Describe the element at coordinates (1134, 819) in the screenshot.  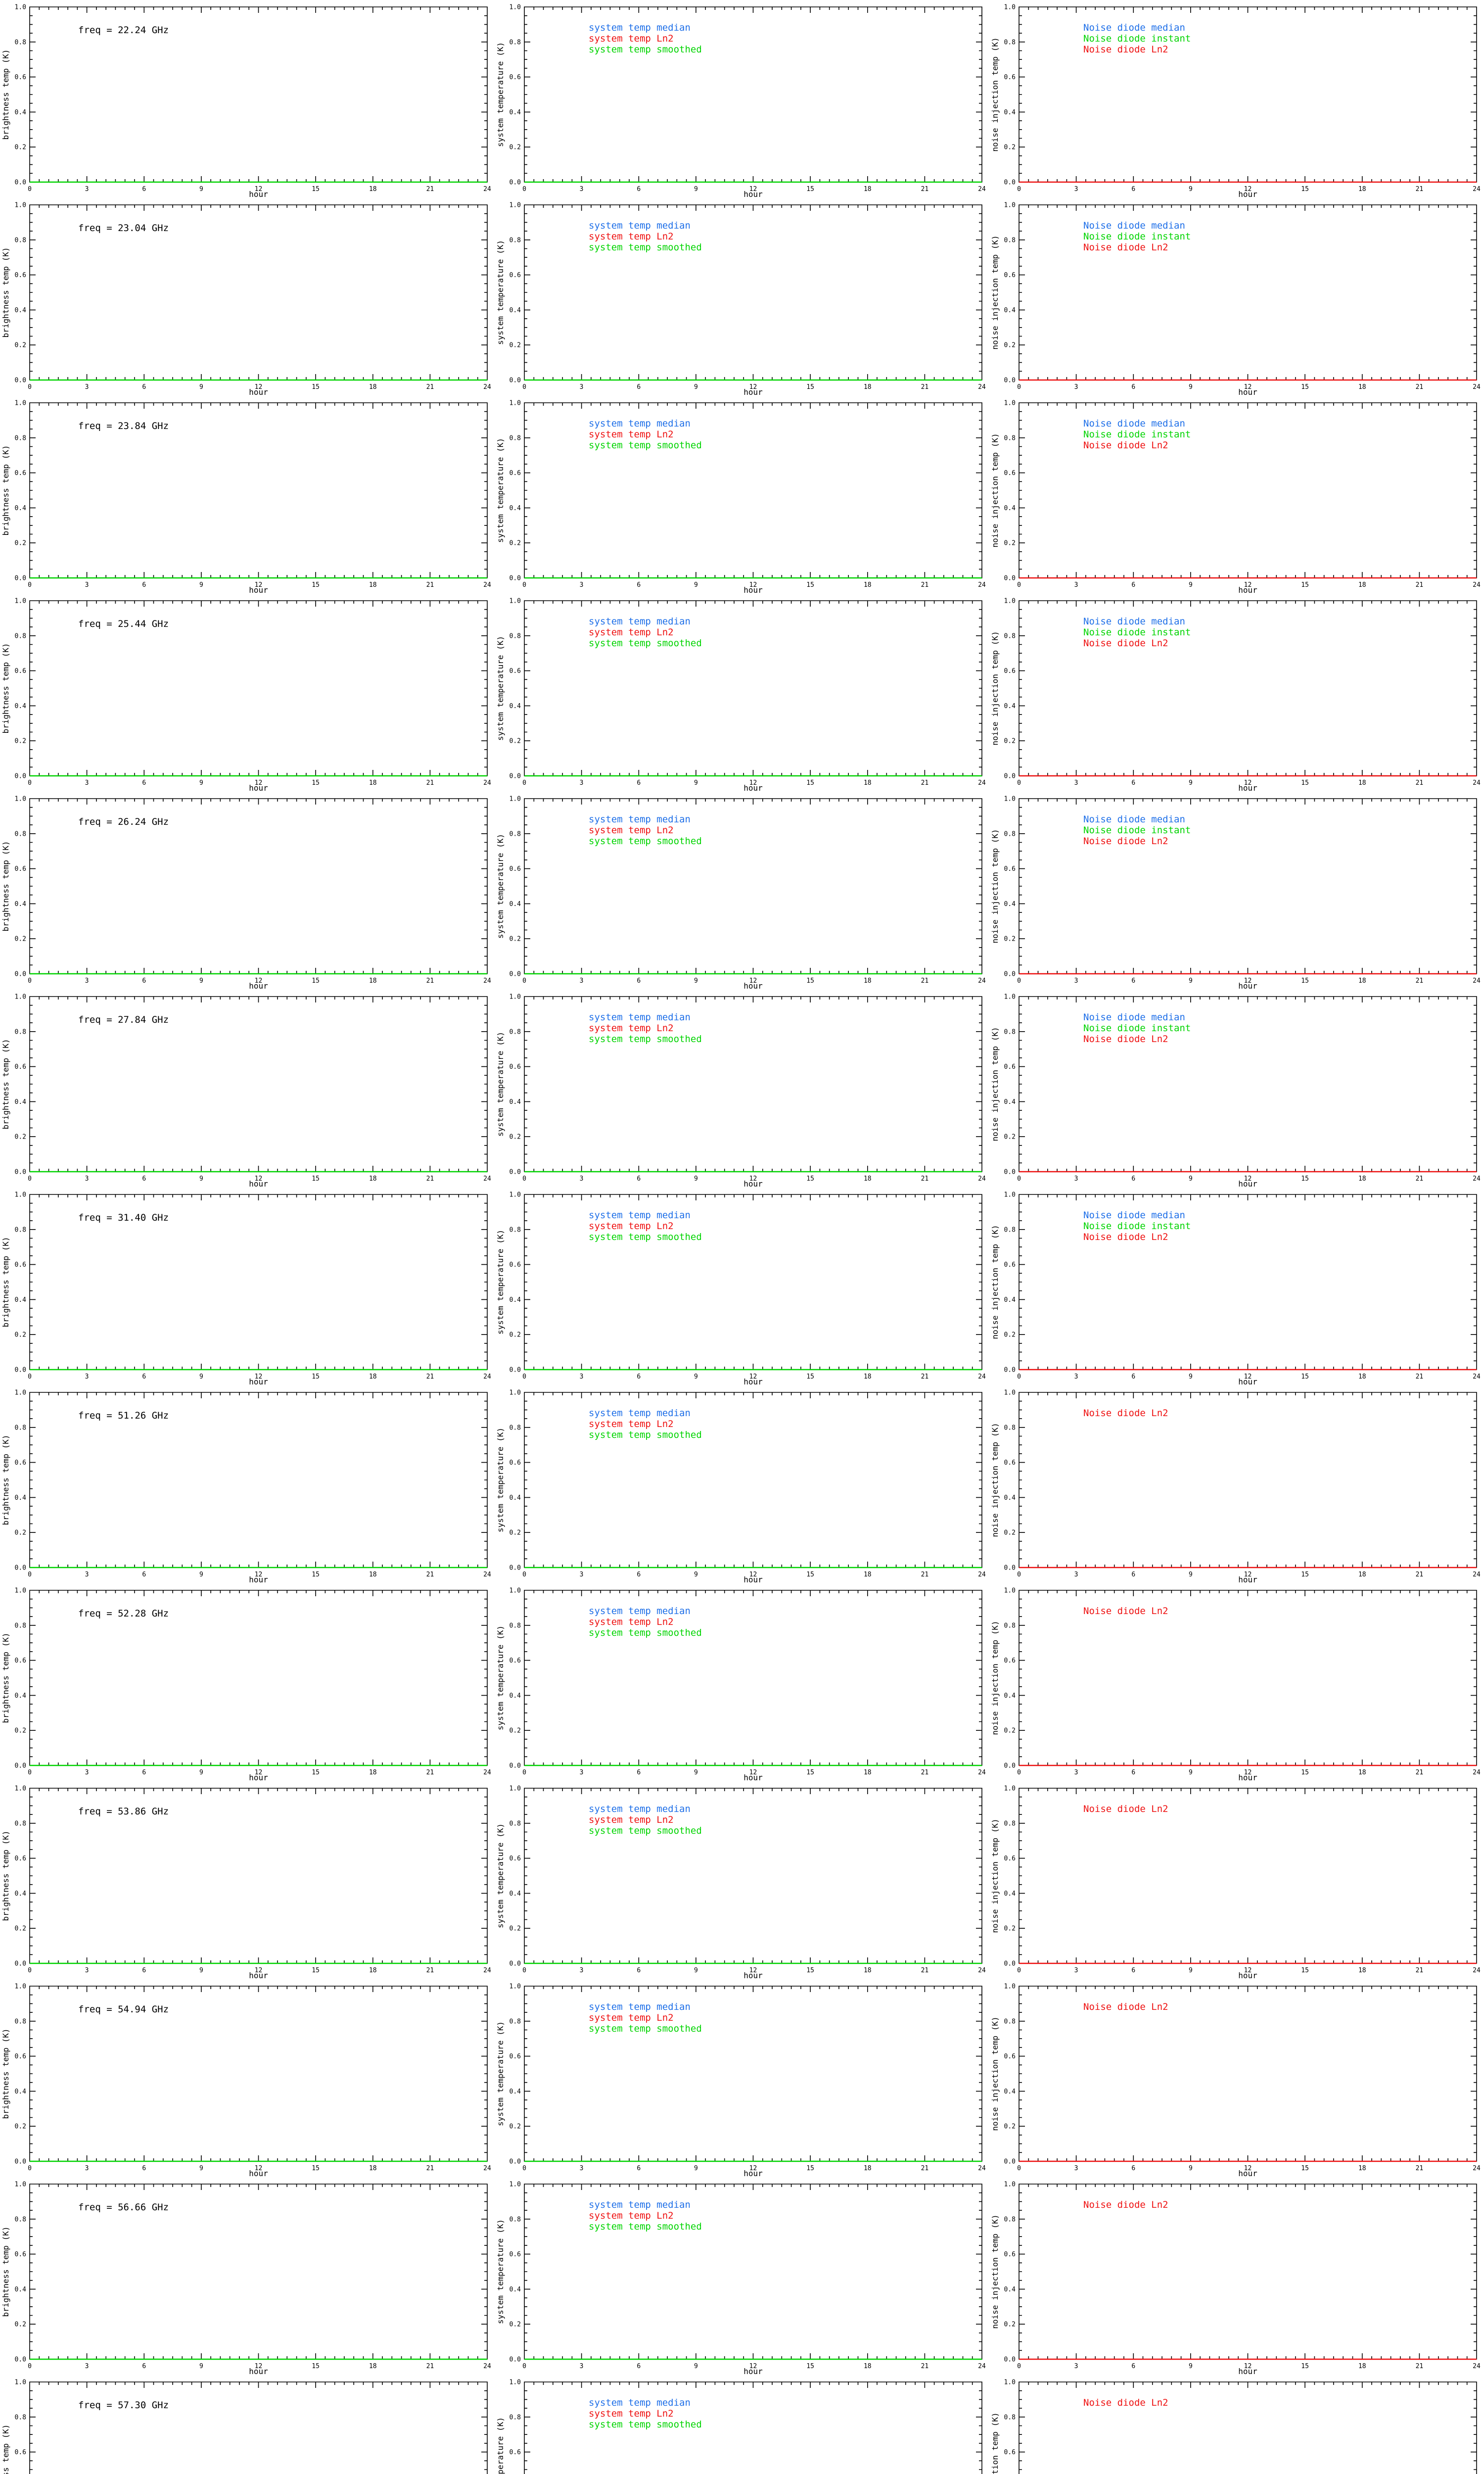
I see `legend-entry: Noise diode median` at that location.